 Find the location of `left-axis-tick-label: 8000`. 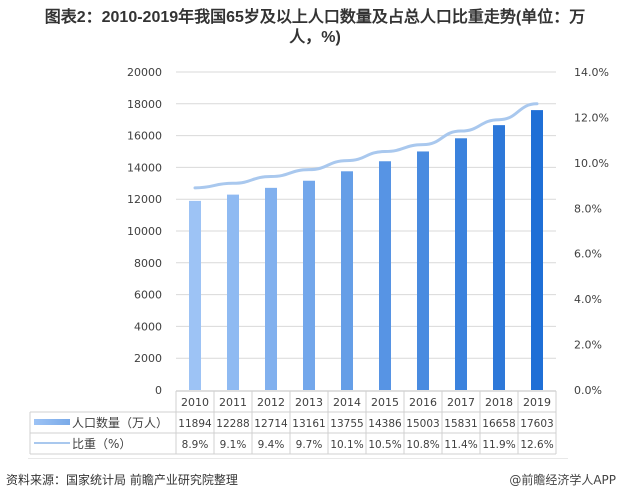

left-axis-tick-label: 8000 is located at coordinates (148, 263).